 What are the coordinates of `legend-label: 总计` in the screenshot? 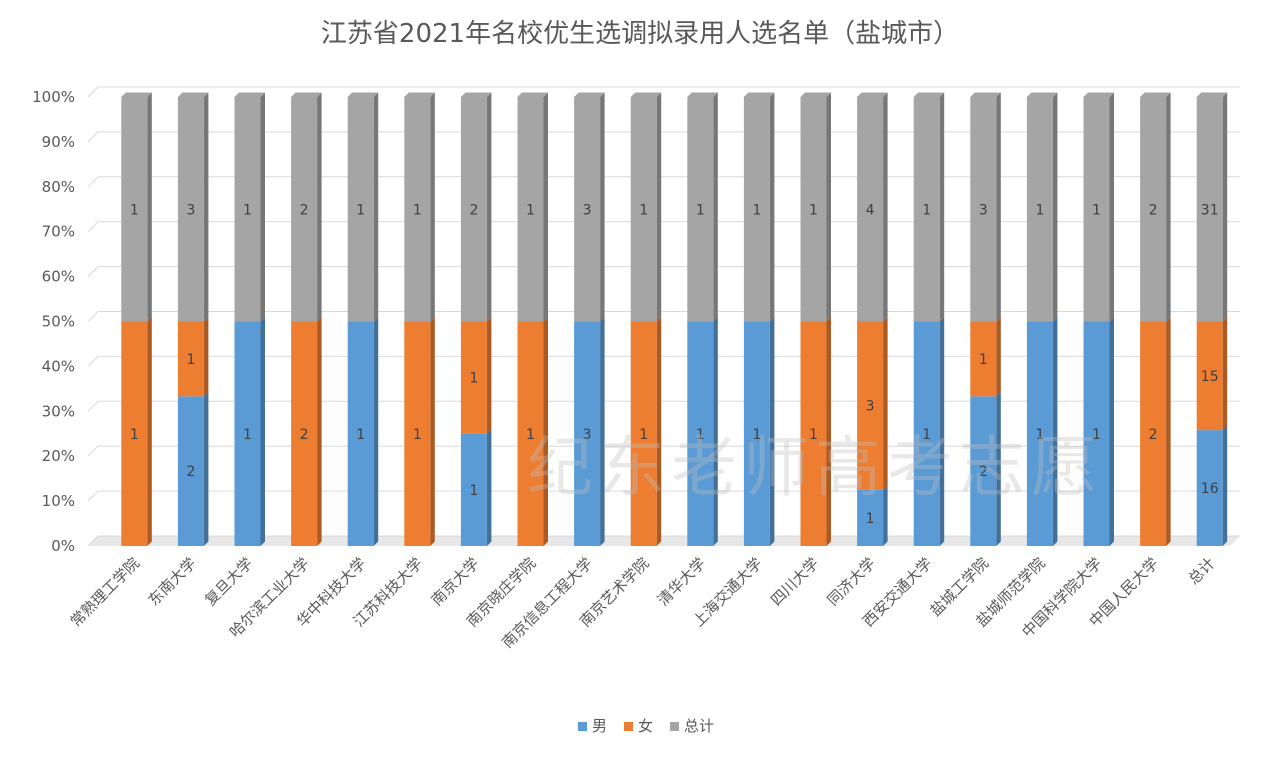 It's located at (699, 726).